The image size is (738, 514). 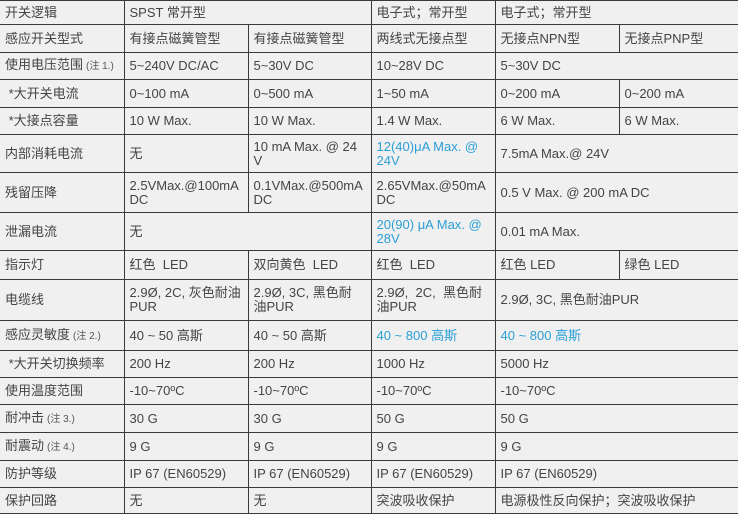 What do you see at coordinates (309, 265) in the screenshot?
I see `table-cell: 双向黄色 LED` at bounding box center [309, 265].